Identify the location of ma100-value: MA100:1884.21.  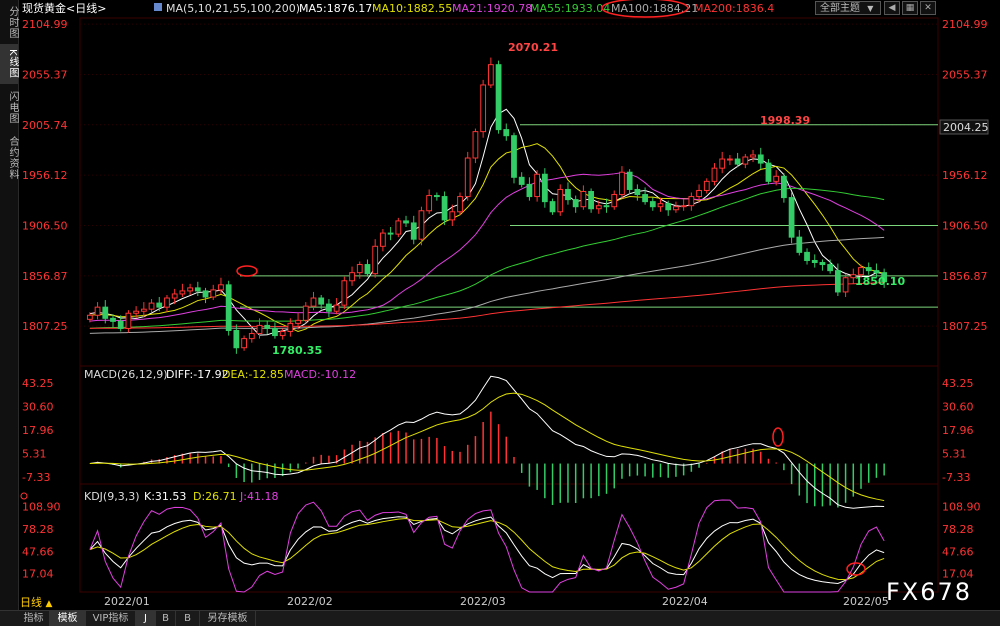
(654, 8).